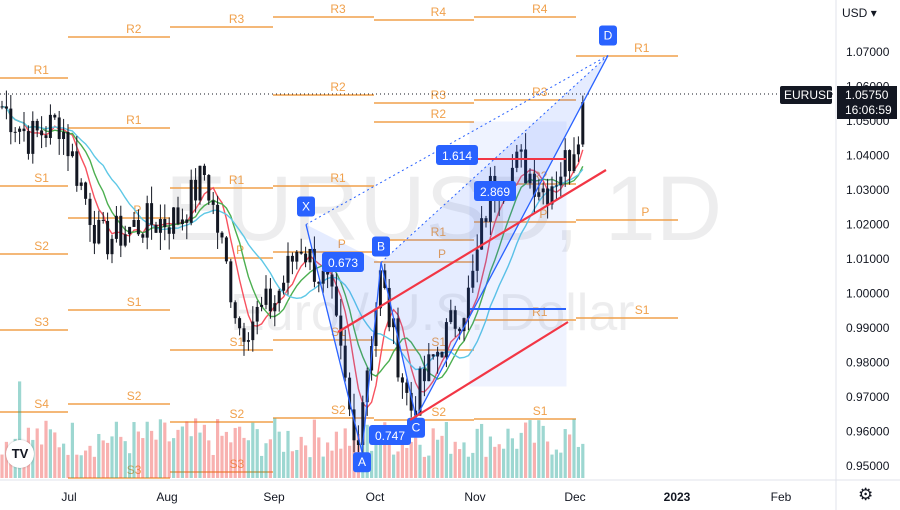 The height and width of the screenshot is (510, 900). I want to click on pivot-level-label: R4, so click(439, 12).